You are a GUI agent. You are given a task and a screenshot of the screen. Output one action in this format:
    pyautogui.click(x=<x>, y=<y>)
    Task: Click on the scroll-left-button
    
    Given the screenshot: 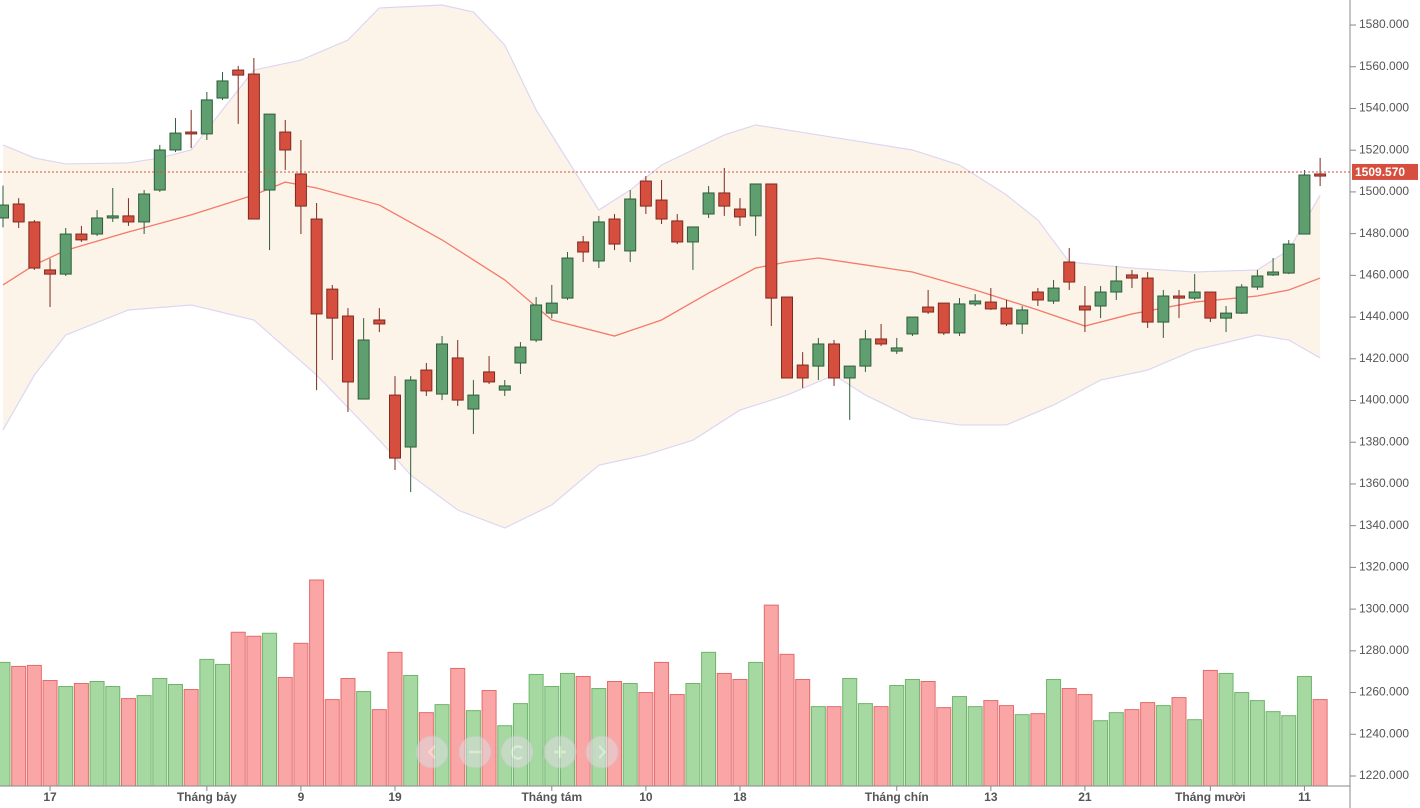 What is the action you would take?
    pyautogui.click(x=432, y=752)
    